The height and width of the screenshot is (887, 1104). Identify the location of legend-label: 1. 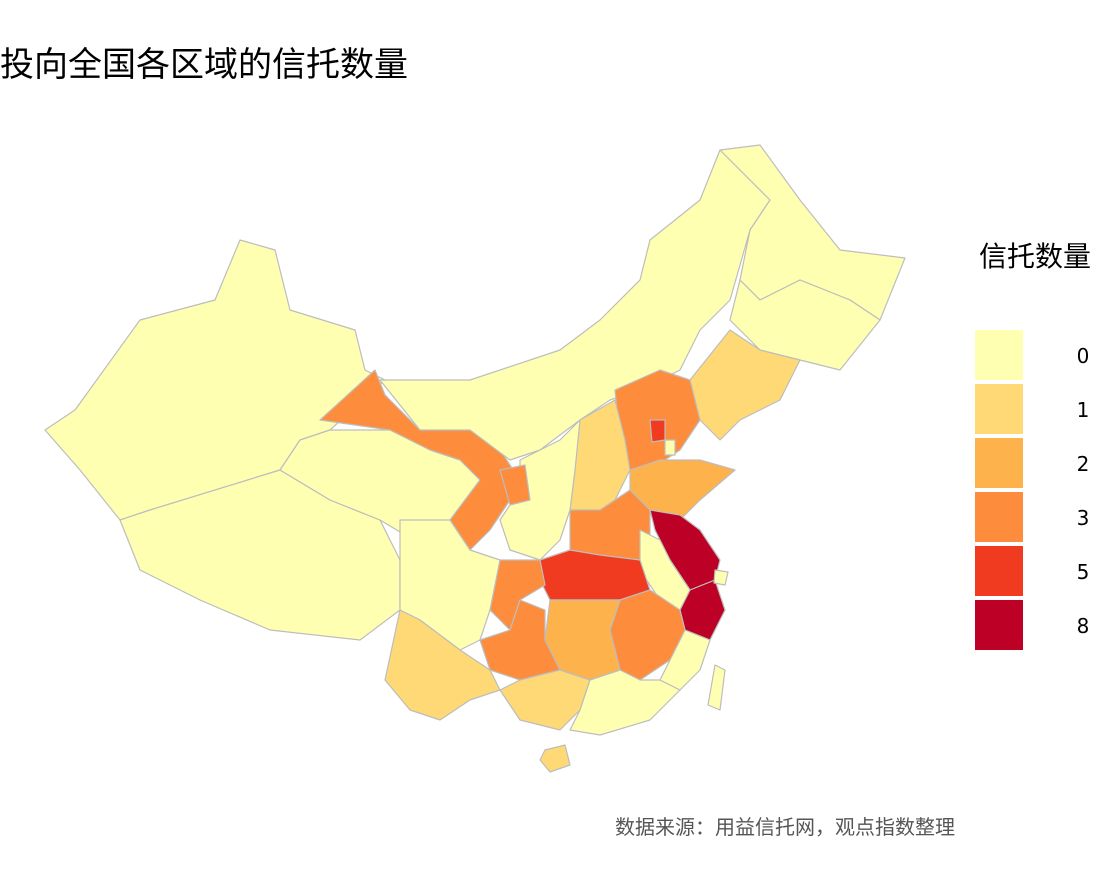
(1083, 410).